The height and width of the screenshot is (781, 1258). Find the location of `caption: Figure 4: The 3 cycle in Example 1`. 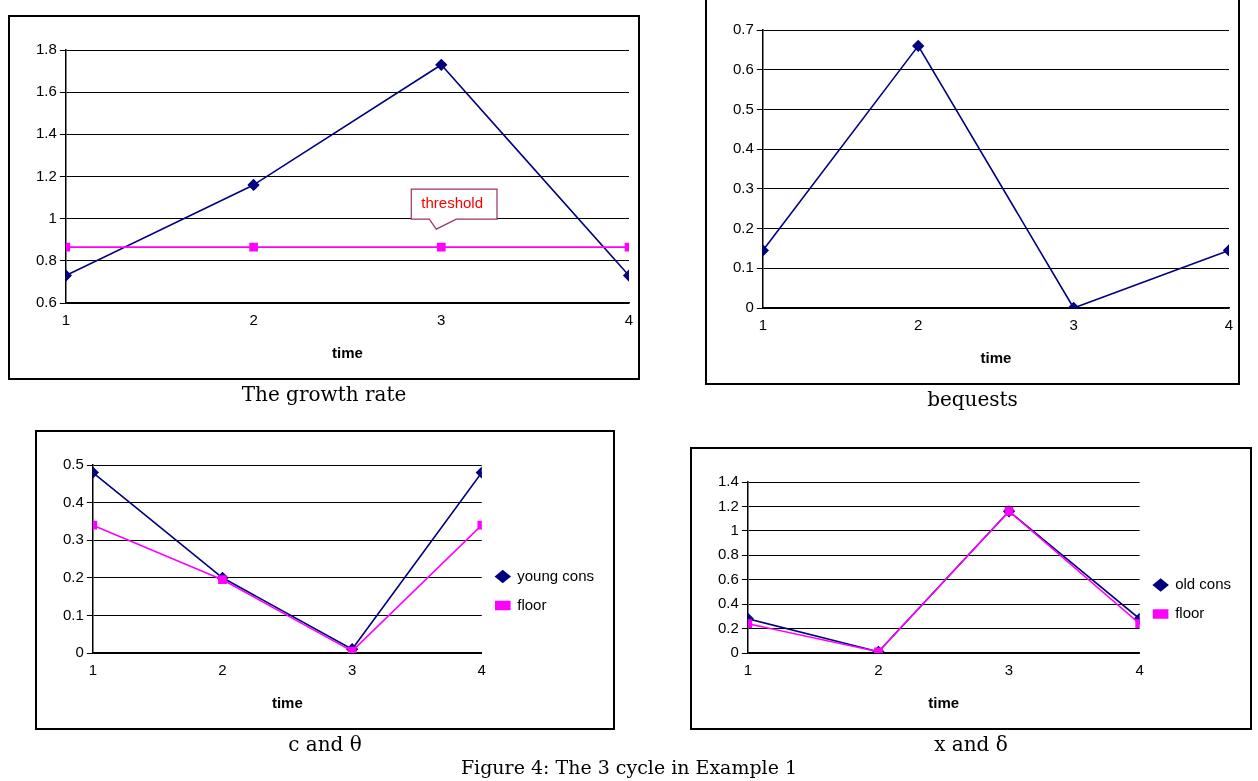

caption: Figure 4: The 3 cycle in Example 1 is located at coordinates (629, 767).